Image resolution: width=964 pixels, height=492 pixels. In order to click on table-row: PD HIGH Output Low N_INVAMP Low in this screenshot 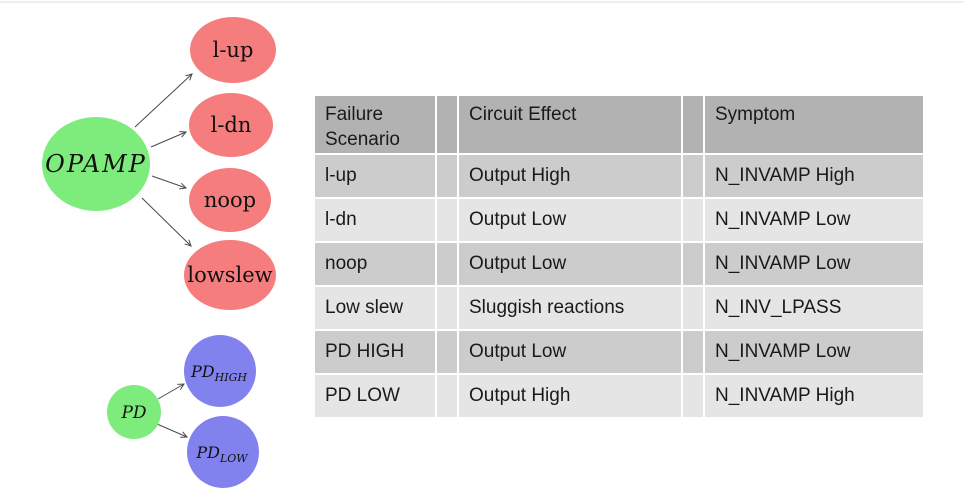, I will do `click(619, 352)`.